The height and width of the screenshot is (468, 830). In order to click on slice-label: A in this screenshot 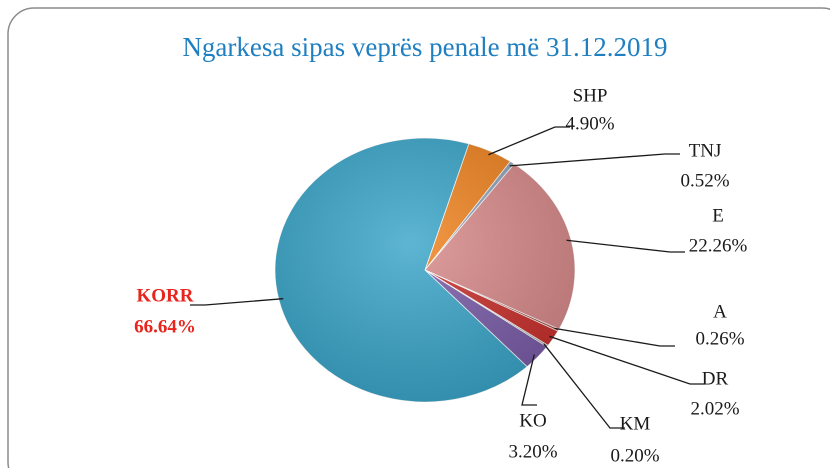, I will do `click(720, 311)`.